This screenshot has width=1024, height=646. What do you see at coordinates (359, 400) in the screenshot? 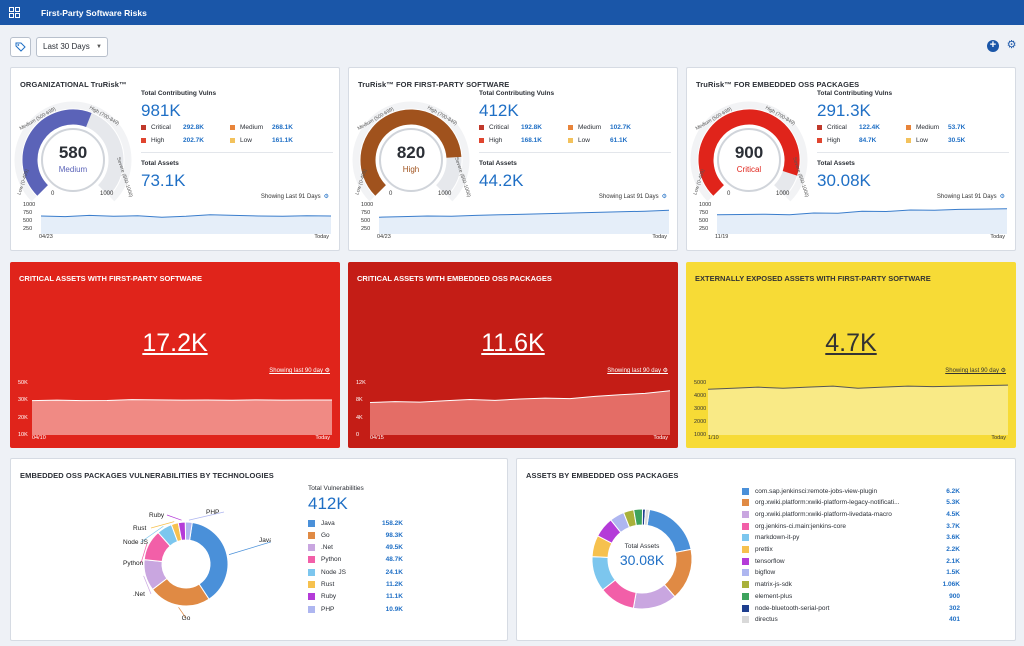
I see `y-tick: 8K` at bounding box center [359, 400].